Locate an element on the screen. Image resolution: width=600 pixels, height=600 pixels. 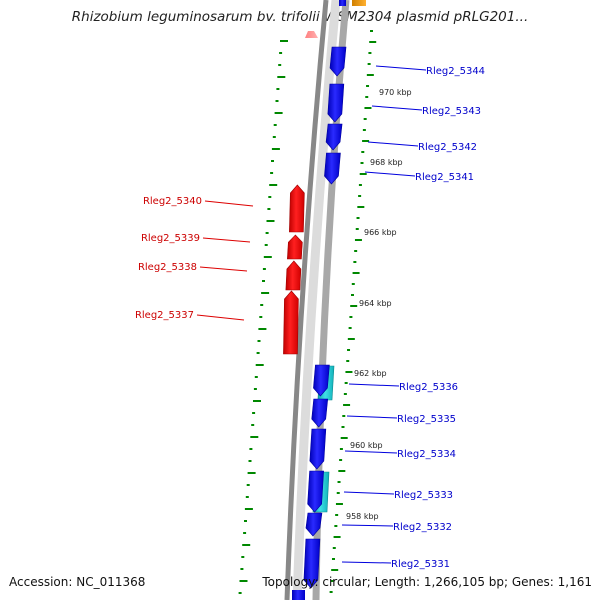
forward-gene-arrow-partial is located at coordinates (298, 595).